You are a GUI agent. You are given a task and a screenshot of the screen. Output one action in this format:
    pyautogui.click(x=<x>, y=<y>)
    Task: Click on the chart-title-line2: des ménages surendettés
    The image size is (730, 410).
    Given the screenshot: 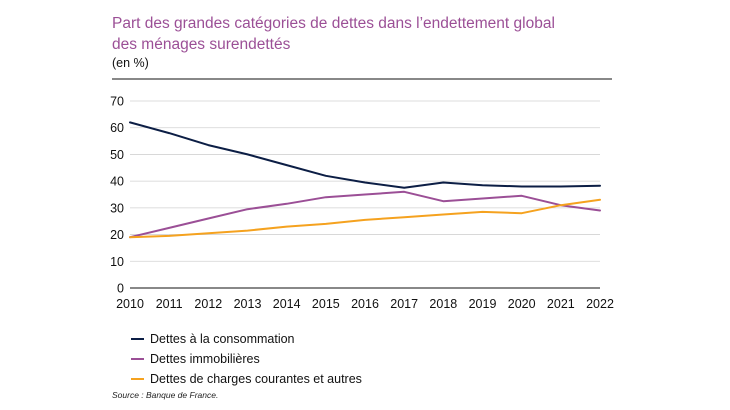 What is the action you would take?
    pyautogui.click(x=201, y=44)
    